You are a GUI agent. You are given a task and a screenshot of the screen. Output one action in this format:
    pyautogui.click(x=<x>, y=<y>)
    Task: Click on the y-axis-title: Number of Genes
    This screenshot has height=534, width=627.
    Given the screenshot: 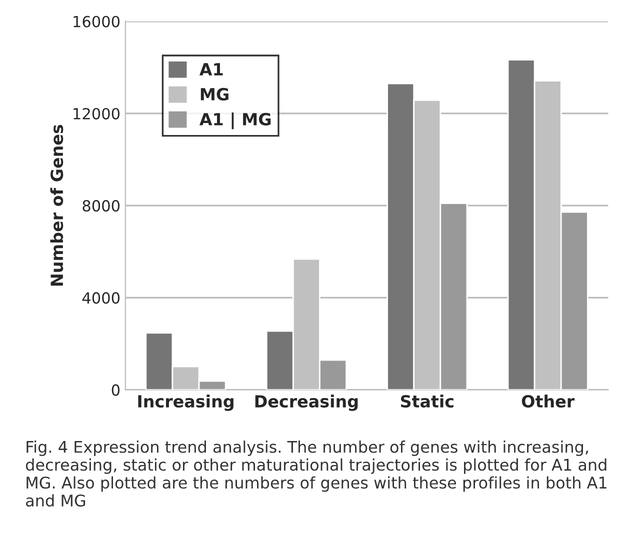 What is the action you would take?
    pyautogui.click(x=57, y=205)
    